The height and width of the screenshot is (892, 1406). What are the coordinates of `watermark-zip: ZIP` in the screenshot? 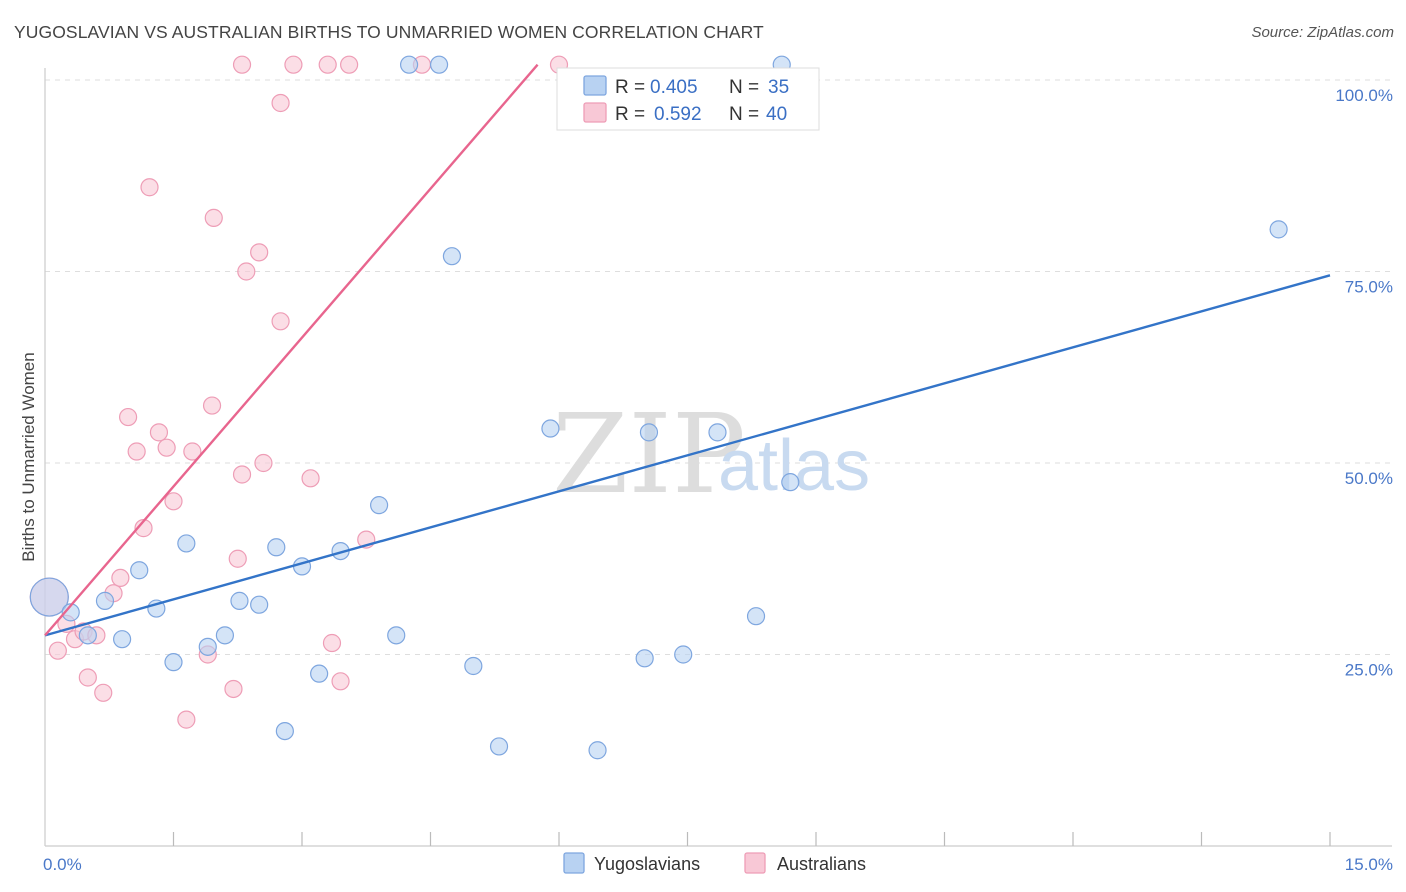 It's located at (649, 454).